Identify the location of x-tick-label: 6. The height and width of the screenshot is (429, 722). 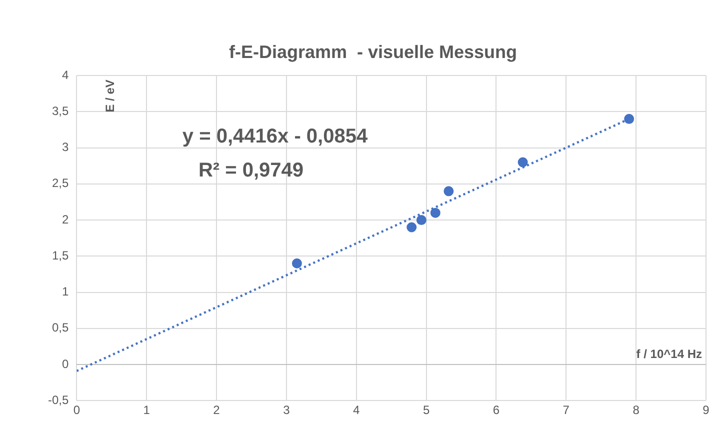
(496, 410).